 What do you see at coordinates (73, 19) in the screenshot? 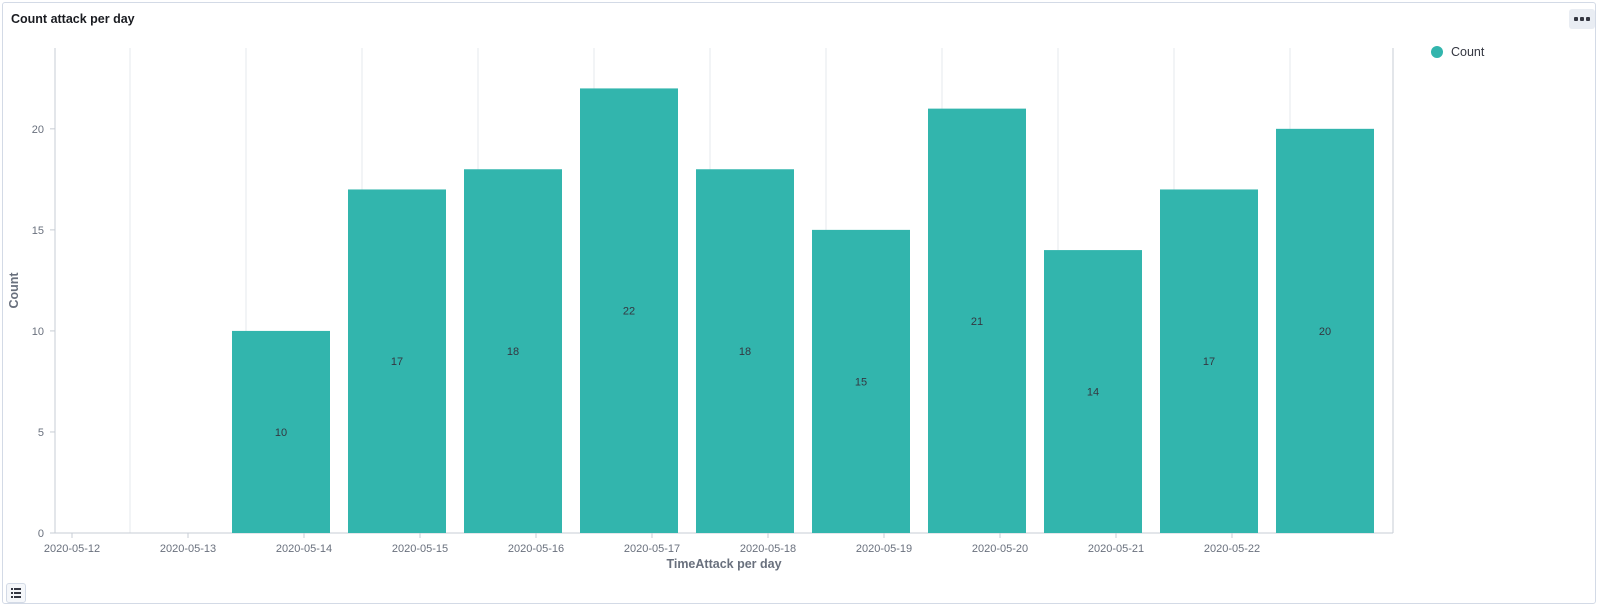
I see `panel-title: Count attack per day` at bounding box center [73, 19].